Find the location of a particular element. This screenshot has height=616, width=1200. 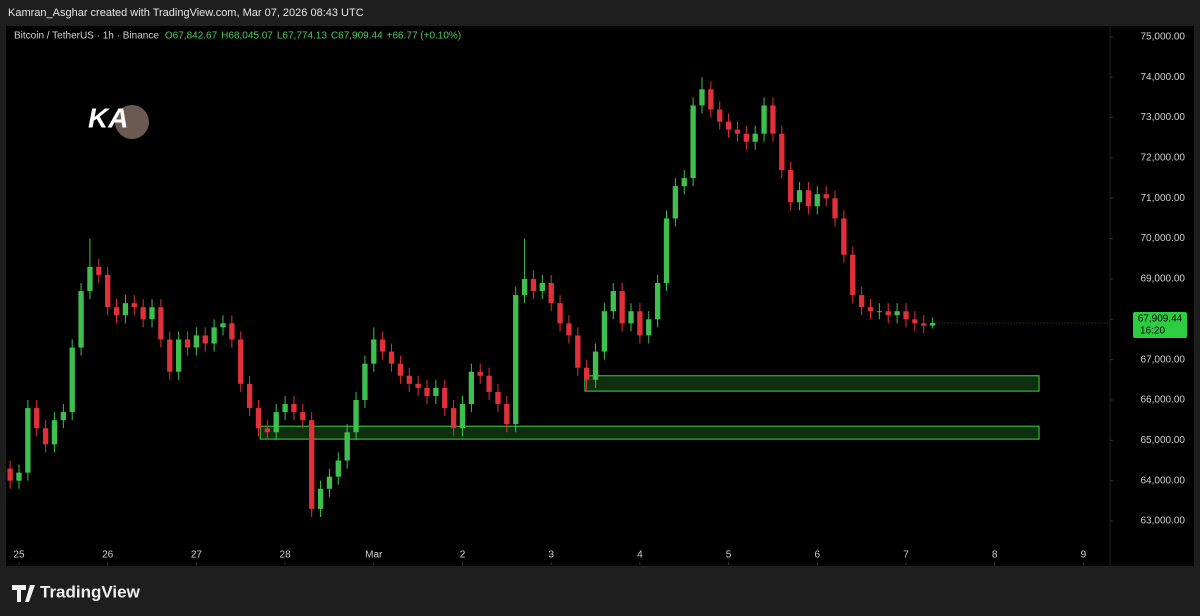

x-tick-label: 5 is located at coordinates (729, 555).